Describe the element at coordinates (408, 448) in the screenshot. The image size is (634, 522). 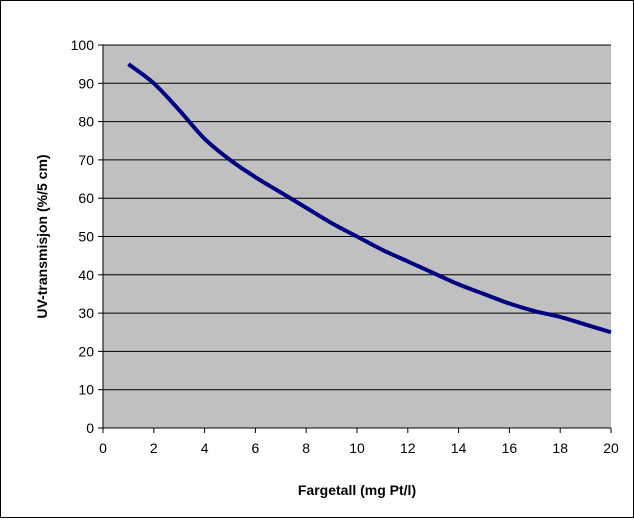
I see `x-tick-label: 12` at that location.